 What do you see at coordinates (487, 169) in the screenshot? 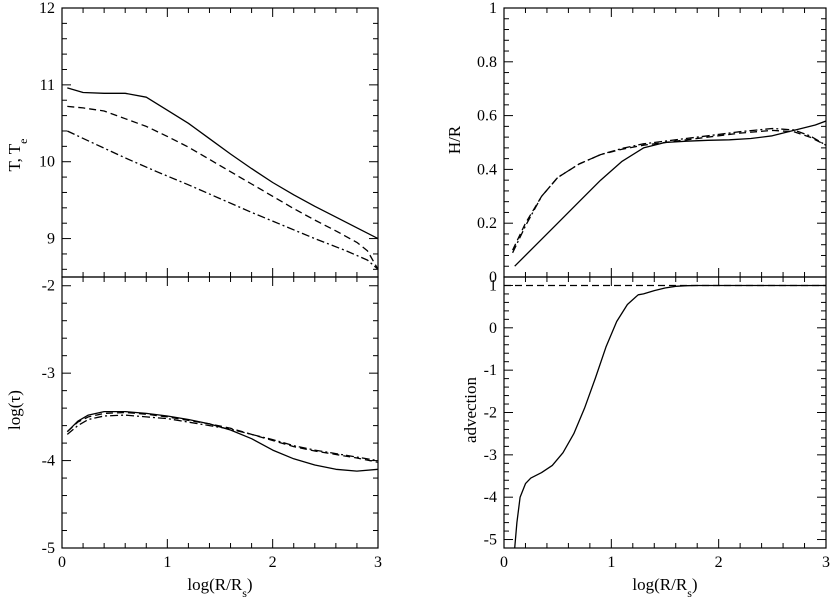
I see `y-tick-label: 0.4` at bounding box center [487, 169].